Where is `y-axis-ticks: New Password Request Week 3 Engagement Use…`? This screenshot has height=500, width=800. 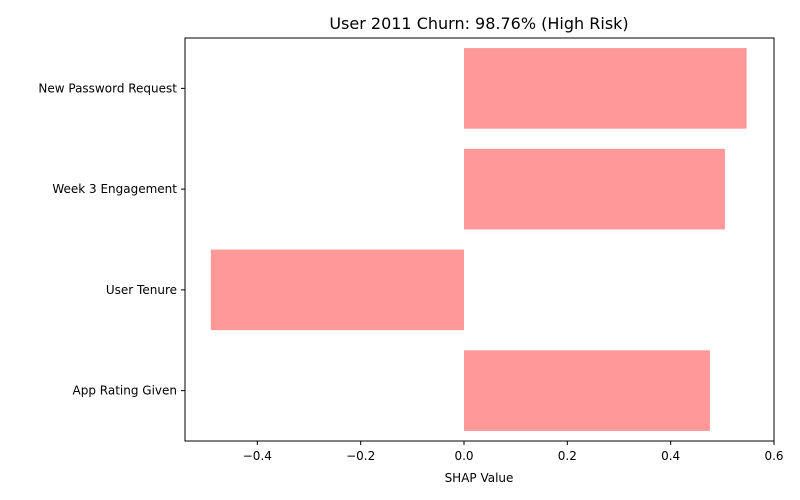
y-axis-ticks: New Password Request Week 3 Engagement Use… is located at coordinates (111, 239).